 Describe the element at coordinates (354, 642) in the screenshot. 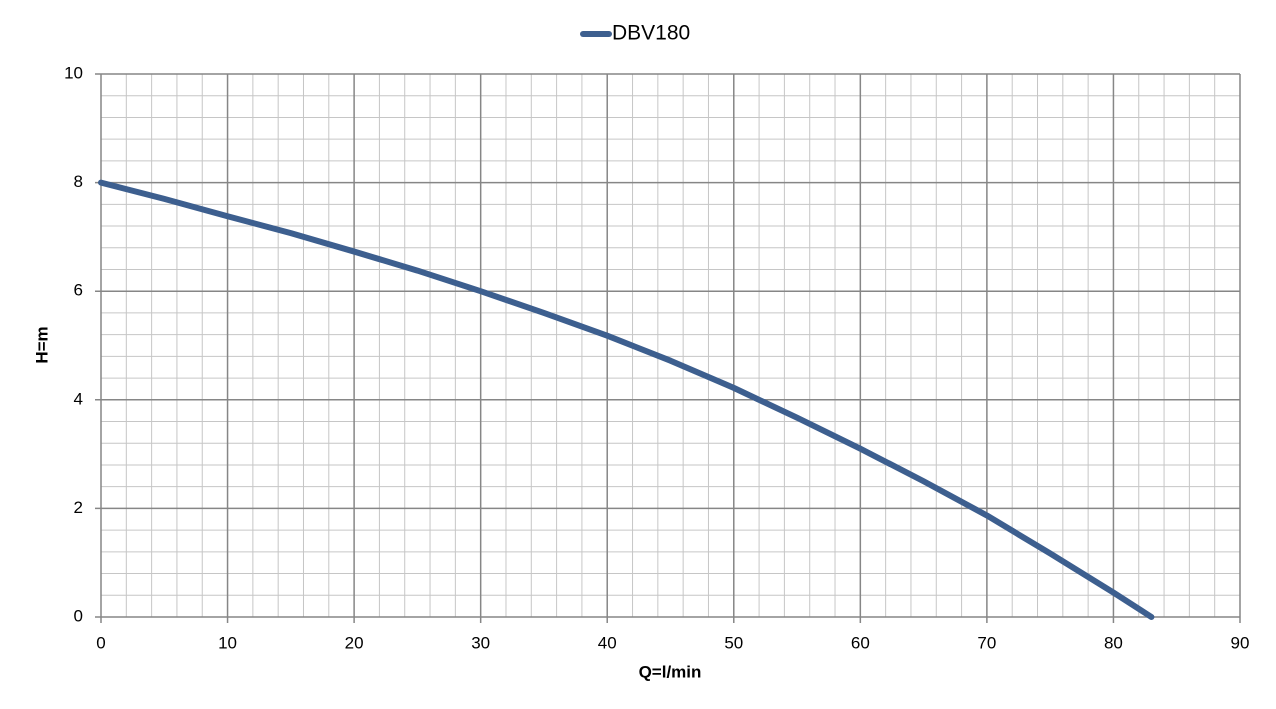

I see `x-tick-label: 20` at that location.